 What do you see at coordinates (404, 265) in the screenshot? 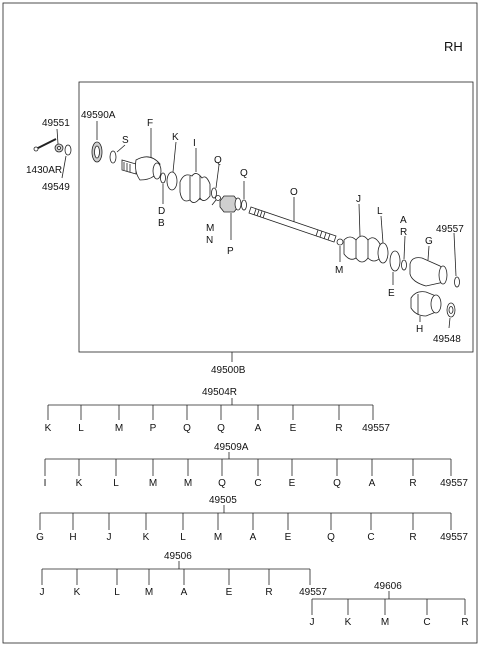
I see `circlip-A-R` at bounding box center [404, 265].